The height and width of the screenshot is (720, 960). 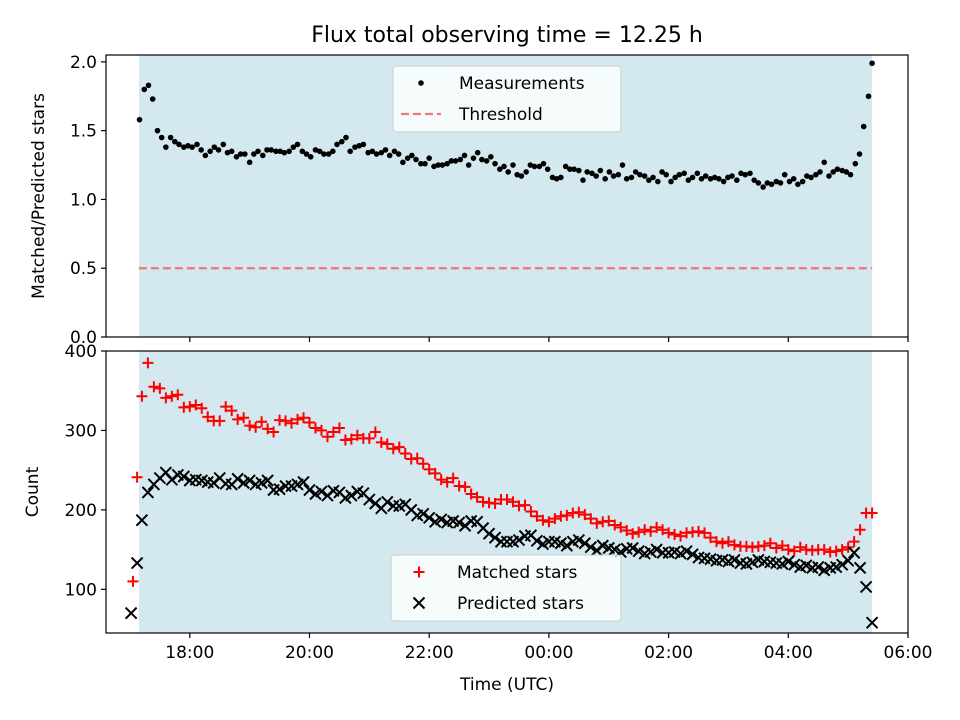 I want to click on y-tick-label: 300, so click(x=81, y=431).